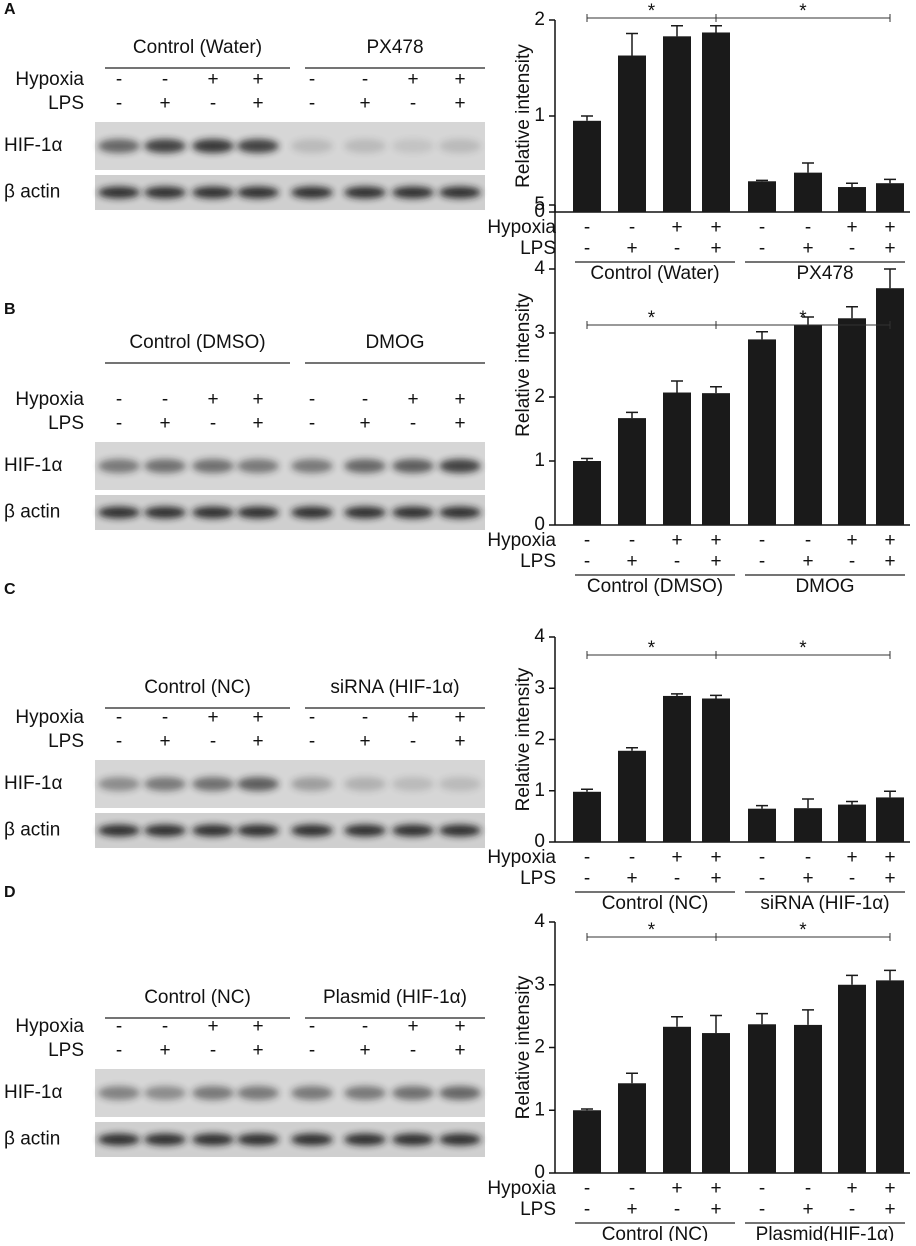 The width and height of the screenshot is (916, 1246). What do you see at coordinates (539, 790) in the screenshot?
I see `y-tick-label: 1` at bounding box center [539, 790].